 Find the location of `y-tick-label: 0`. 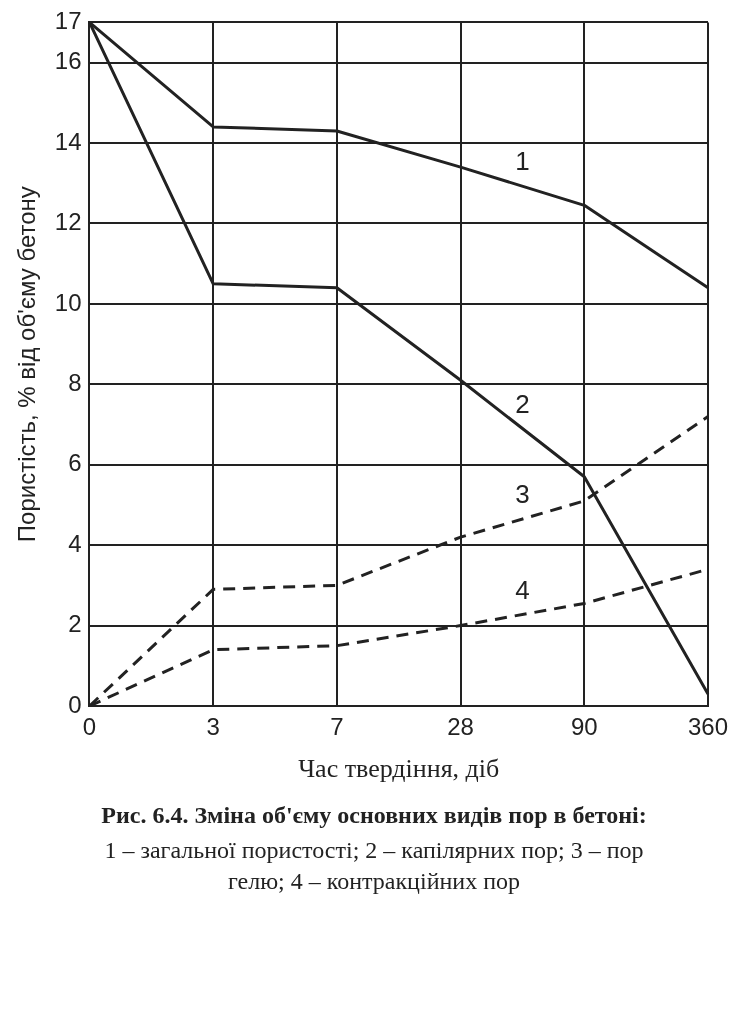

y-tick-label: 0 is located at coordinates (75, 704).